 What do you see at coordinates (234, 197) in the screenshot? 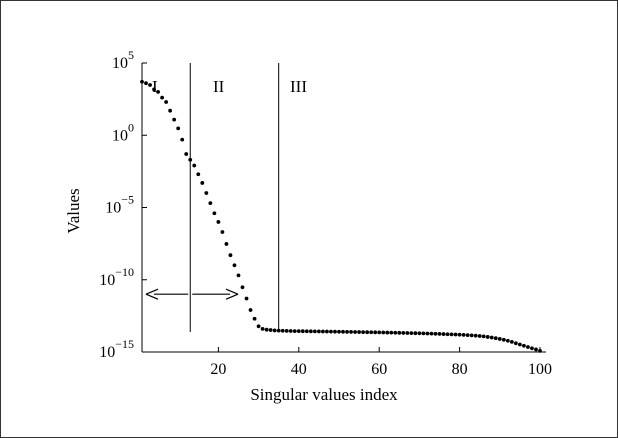
I see `region-boundaries` at bounding box center [234, 197].